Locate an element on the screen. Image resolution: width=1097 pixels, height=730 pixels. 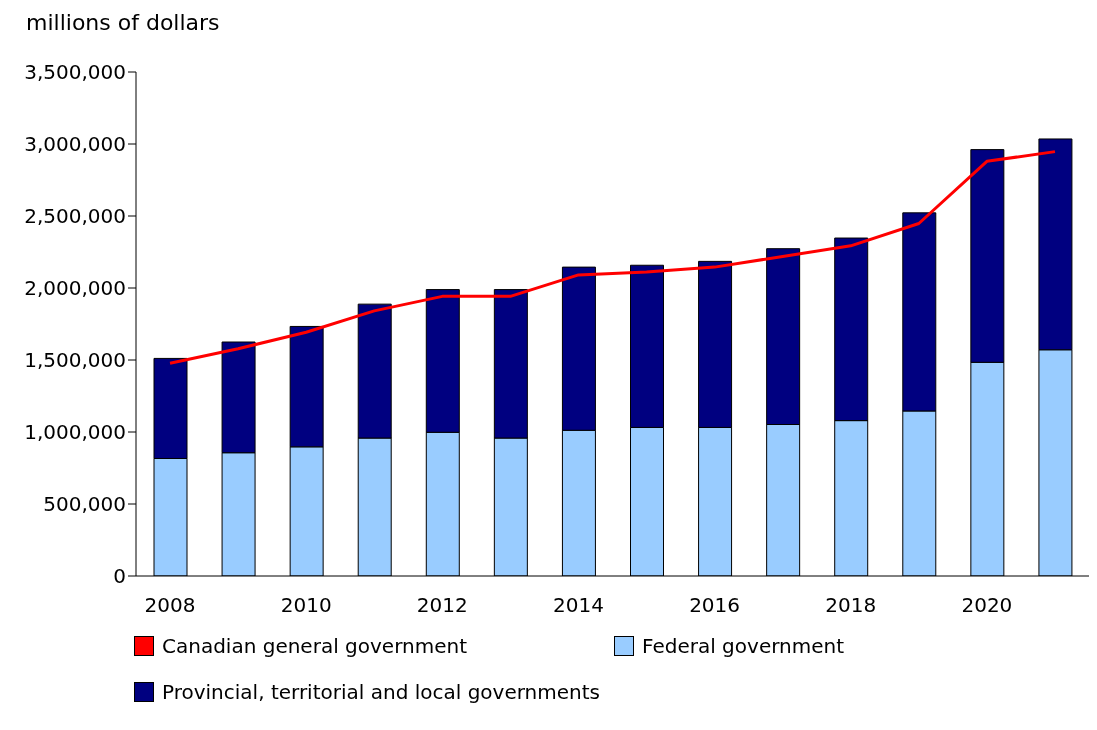
y-tick-label: 2,000,000 is located at coordinates (75, 288).